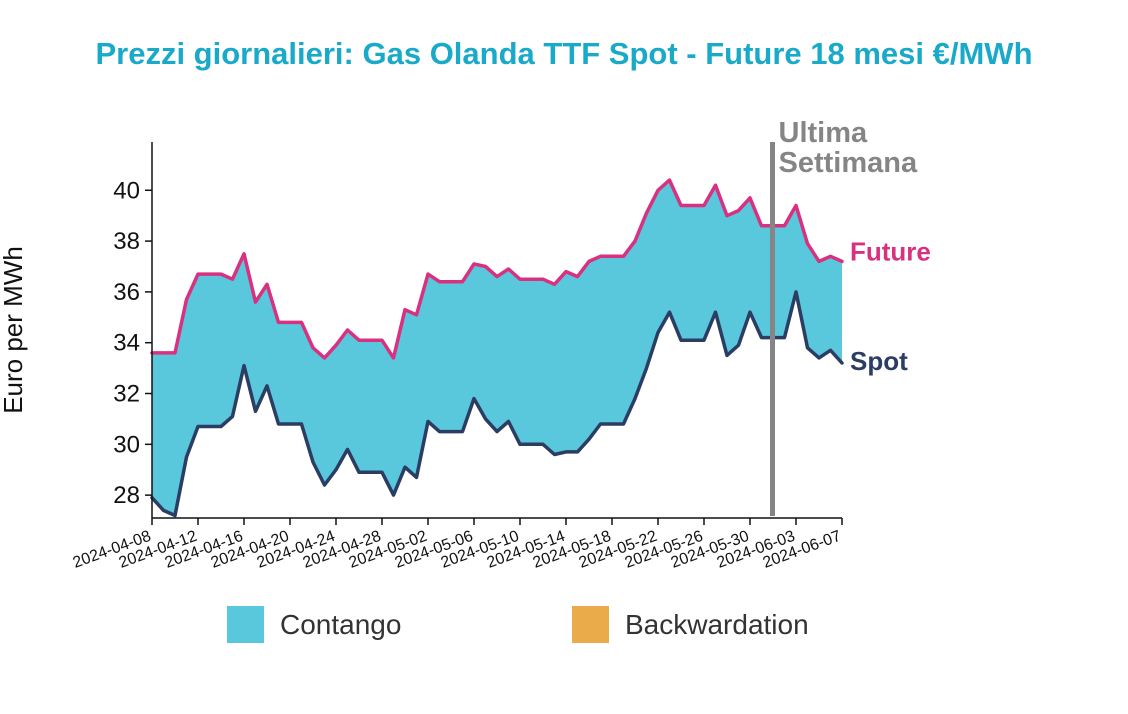 This screenshot has width=1128, height=714. I want to click on last-week-label-line1: Ultima, so click(824, 133).